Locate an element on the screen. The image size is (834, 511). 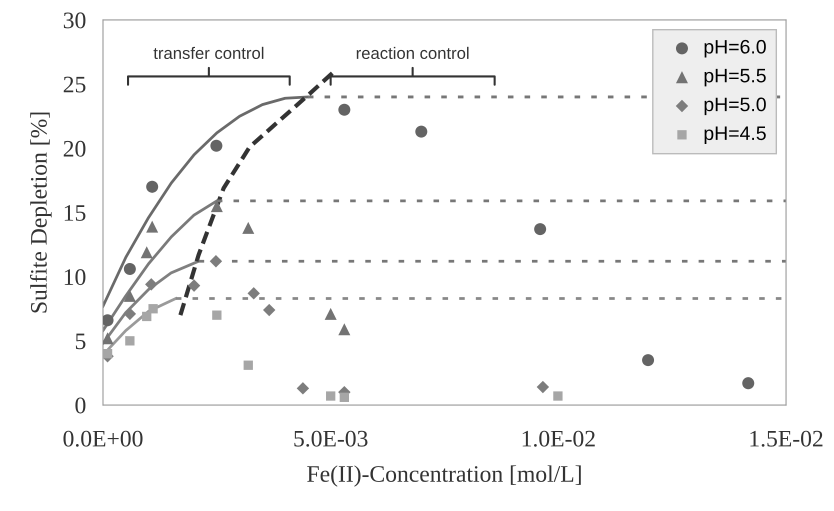
y-tick-label: 5 is located at coordinates (81, 342).